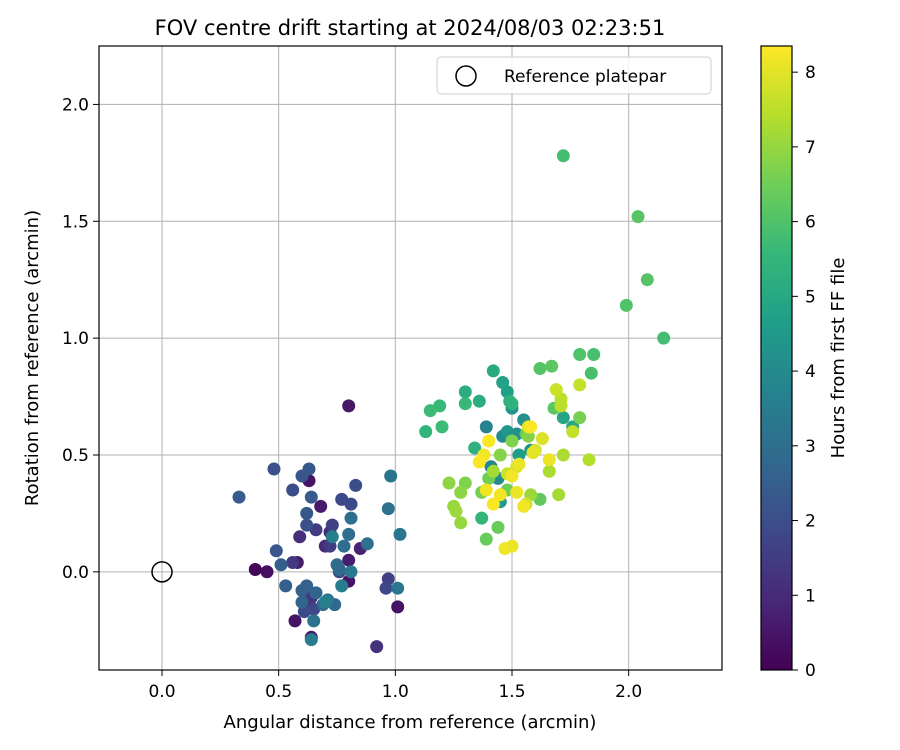 The image size is (900, 750). I want to click on colorbar-tick-label: 8, so click(810, 73).